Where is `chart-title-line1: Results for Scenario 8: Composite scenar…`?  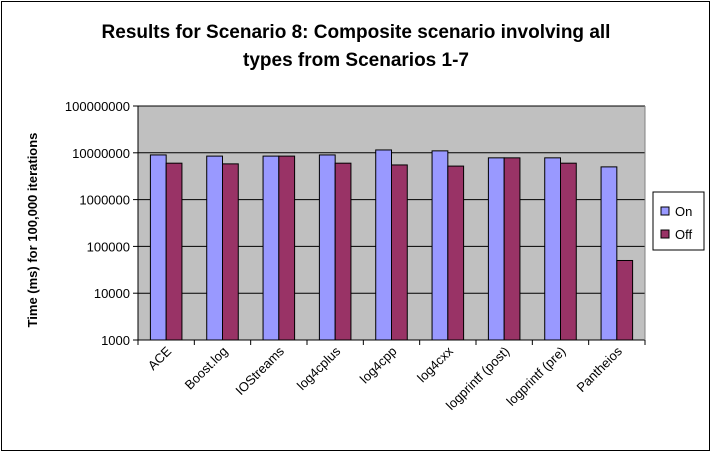
chart-title-line1: Results for Scenario 8: Composite scenar… is located at coordinates (356, 32).